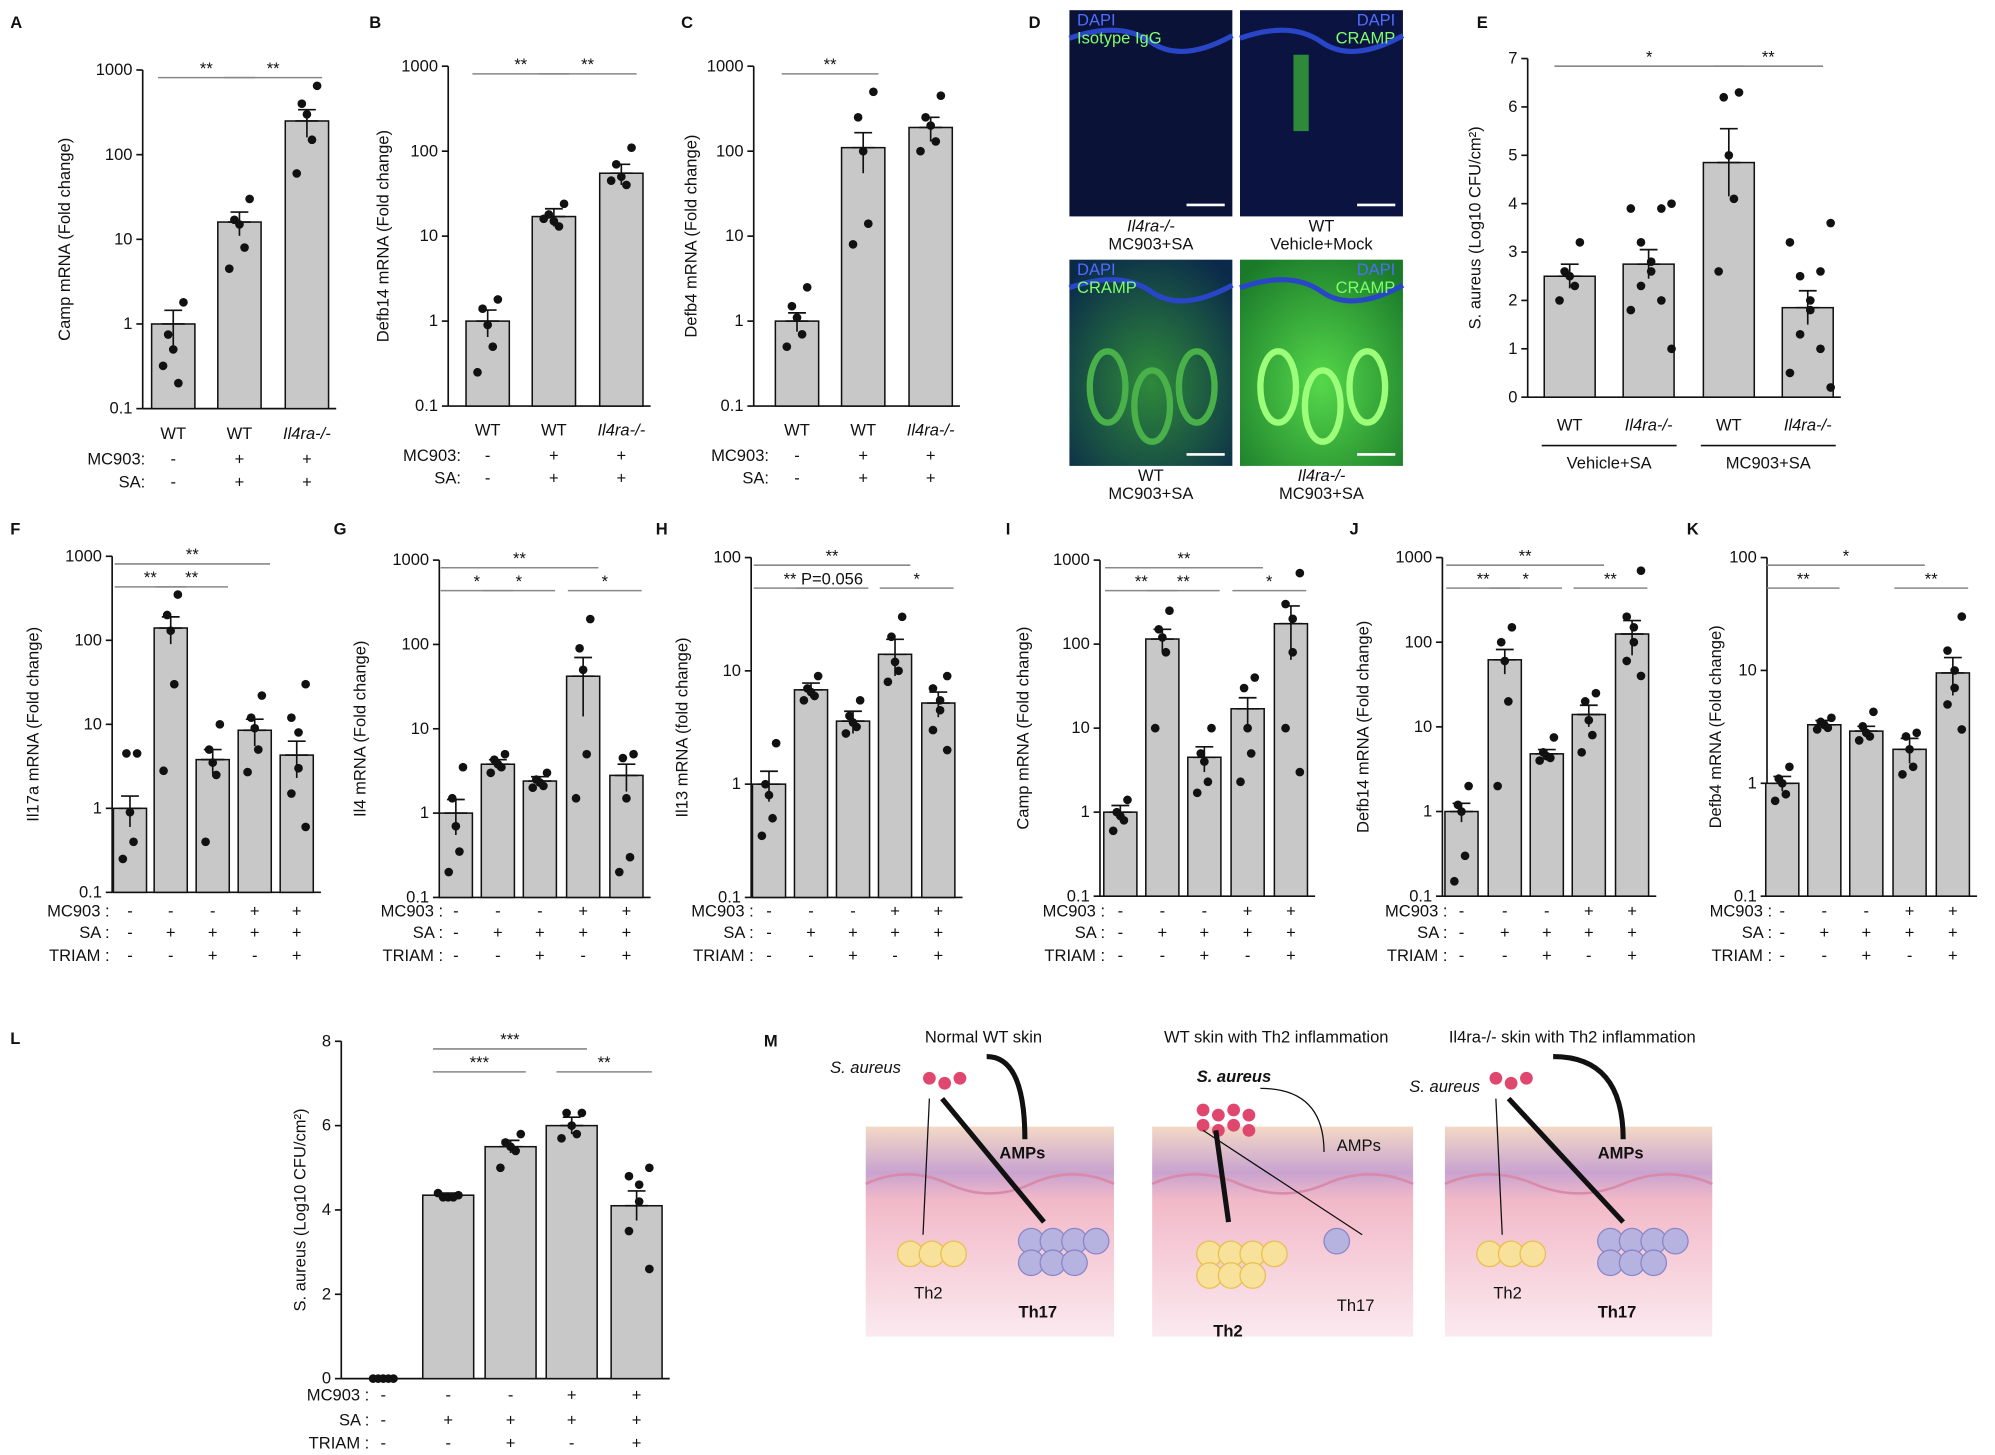 This screenshot has height=1455, width=1995. Describe the element at coordinates (1090, 932) in the screenshot. I see `condition-label: SA :` at that location.